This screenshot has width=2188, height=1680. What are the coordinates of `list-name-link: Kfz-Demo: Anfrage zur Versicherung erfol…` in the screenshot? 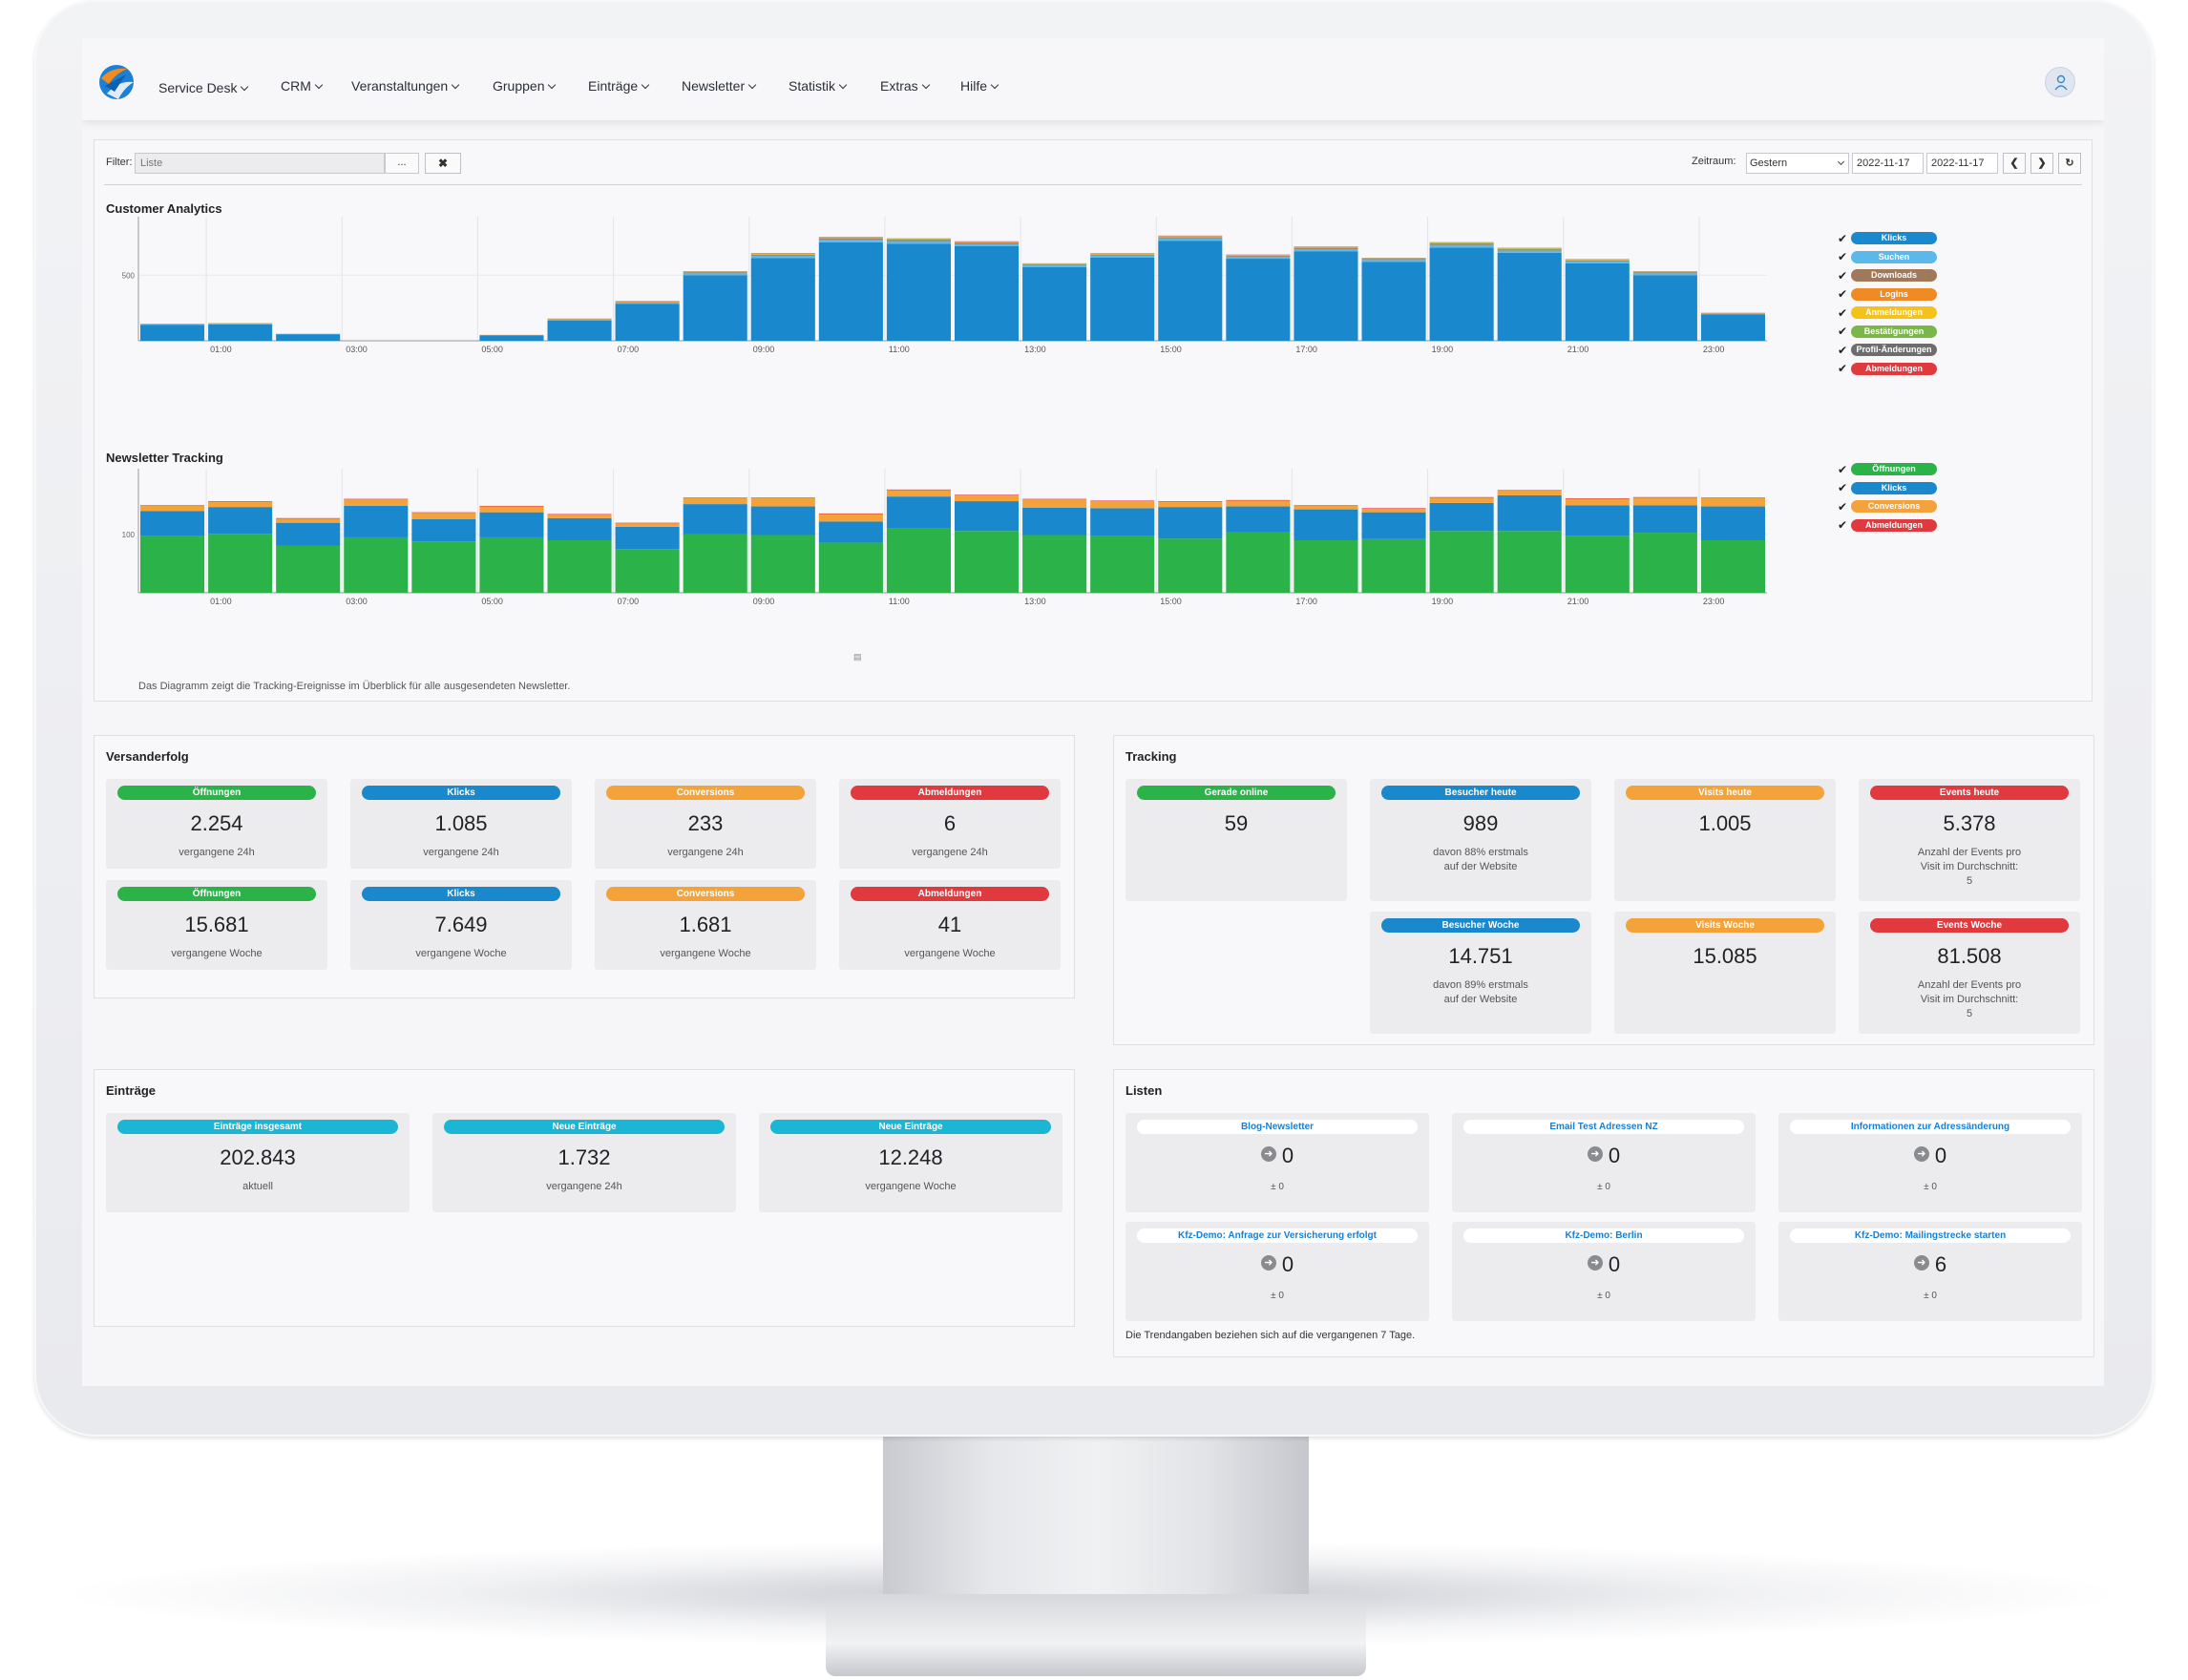 It's located at (1278, 1236).